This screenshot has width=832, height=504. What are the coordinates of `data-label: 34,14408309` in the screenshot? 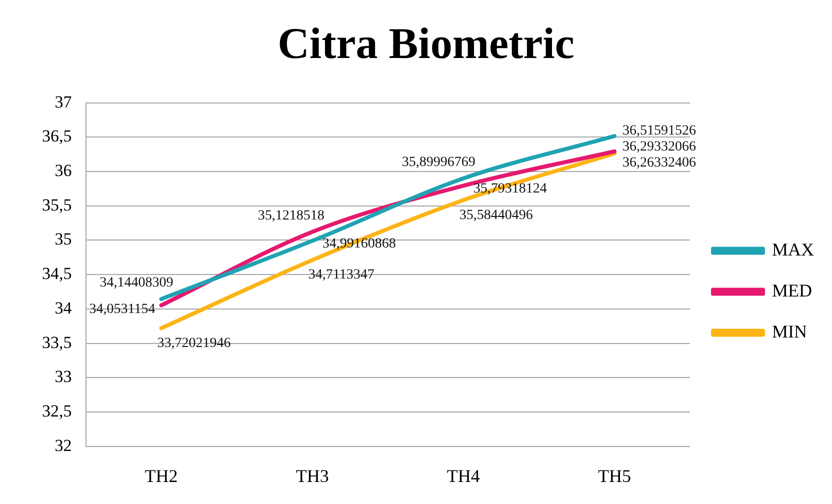 It's located at (137, 283).